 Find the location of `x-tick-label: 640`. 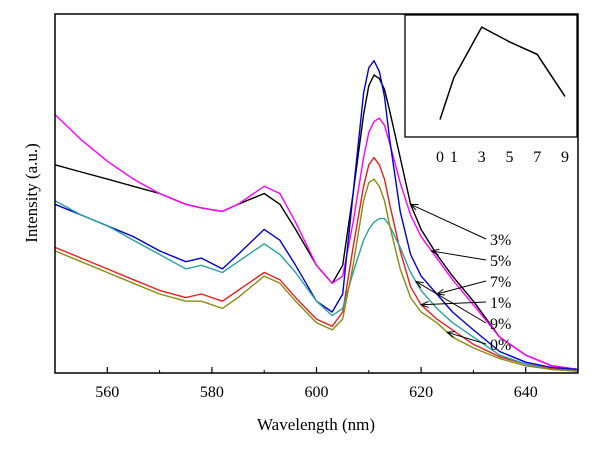

x-tick-label: 640 is located at coordinates (526, 392).